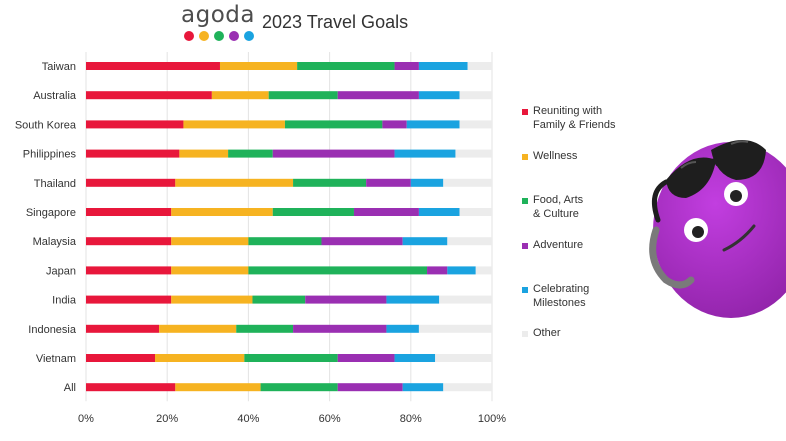 This screenshot has height=441, width=786. What do you see at coordinates (55, 184) in the screenshot?
I see `y-tick-label: Thailand` at bounding box center [55, 184].